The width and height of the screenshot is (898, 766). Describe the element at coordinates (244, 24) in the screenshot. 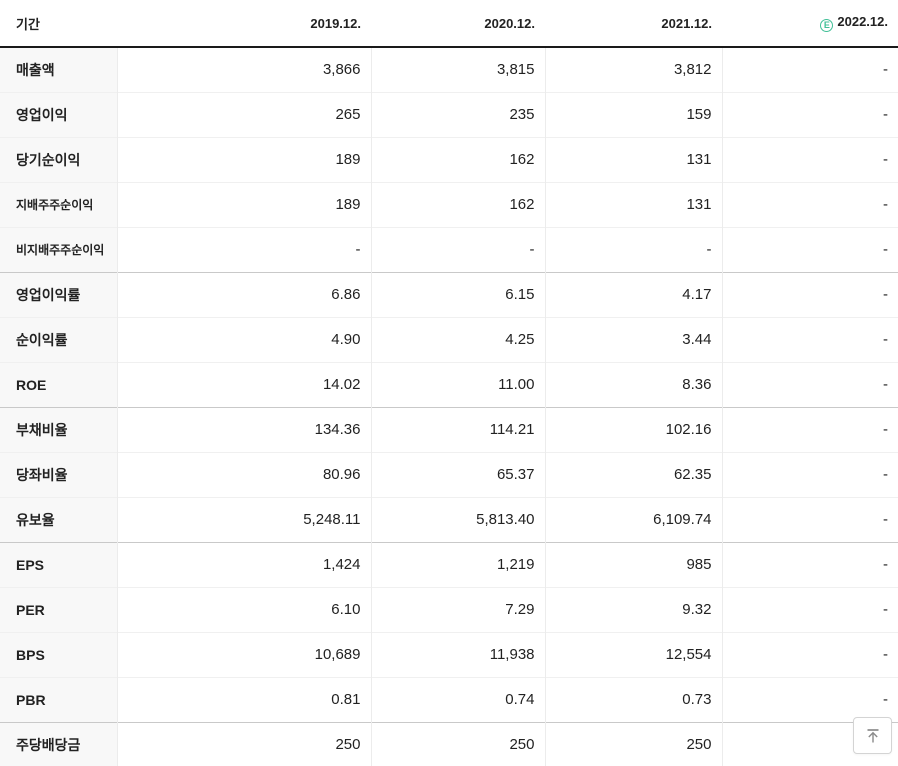

I see `column-header-2019: 2019.12.` at that location.